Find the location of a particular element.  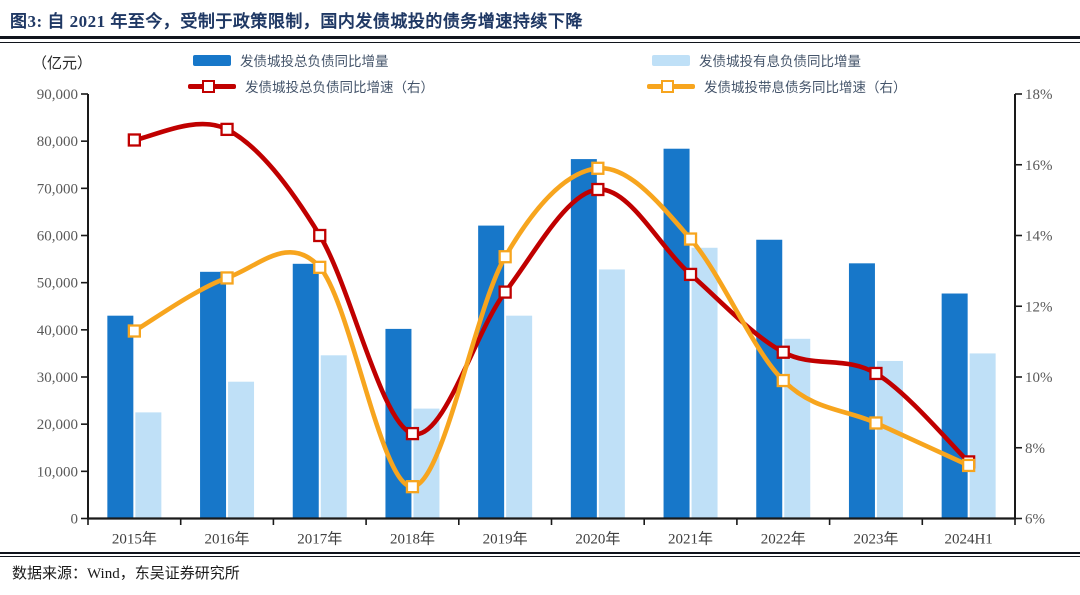

left-axis-tick-label: 90,000 is located at coordinates (57, 95).